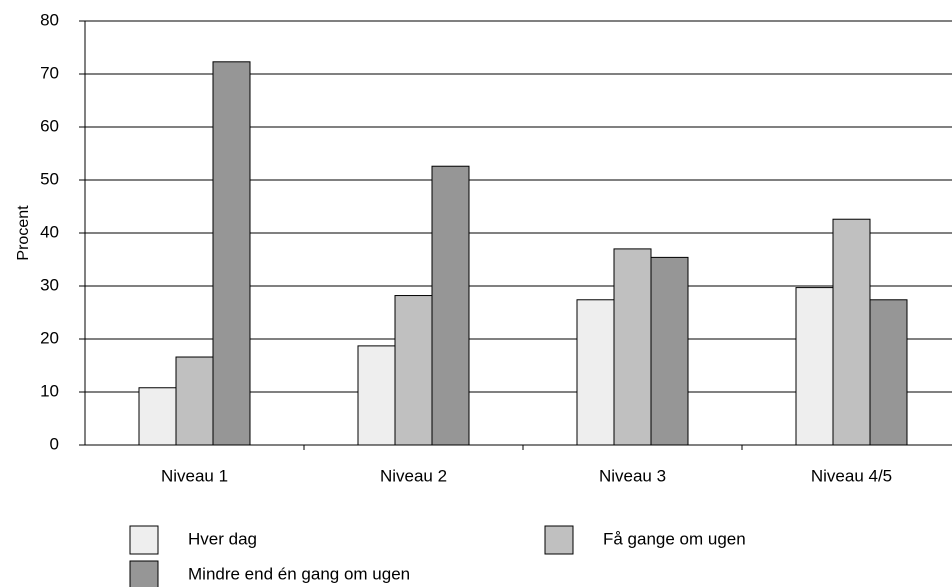 The image size is (952, 587). Describe the element at coordinates (49, 72) in the screenshot. I see `y-tick-label: 70` at that location.